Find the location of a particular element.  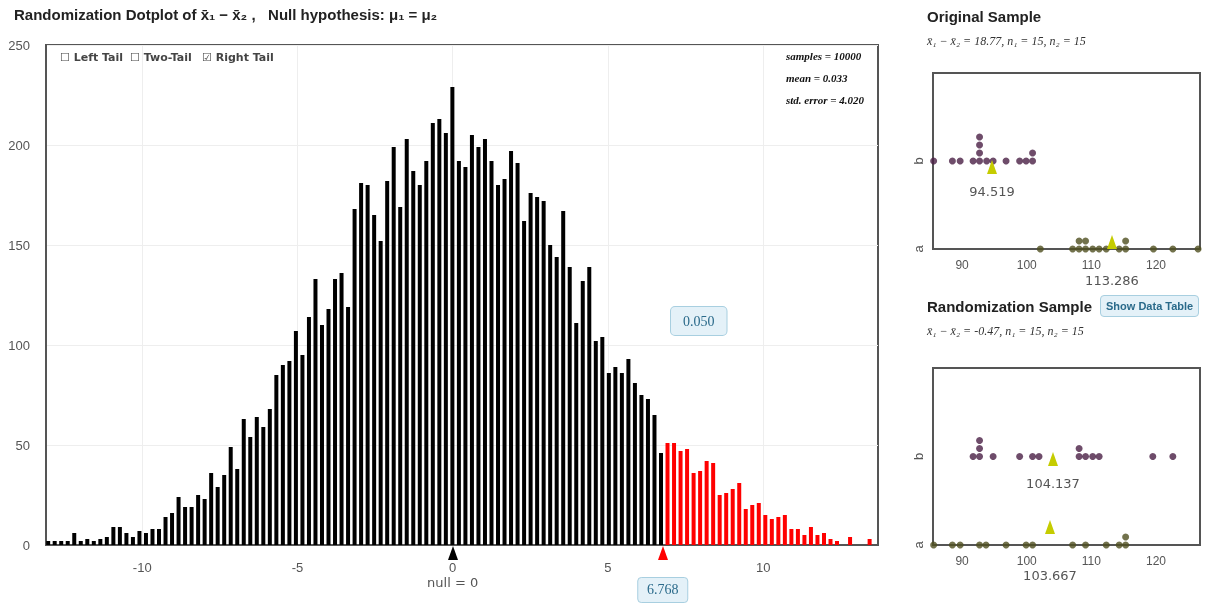

annotation: mean = 0.033 is located at coordinates (817, 77).